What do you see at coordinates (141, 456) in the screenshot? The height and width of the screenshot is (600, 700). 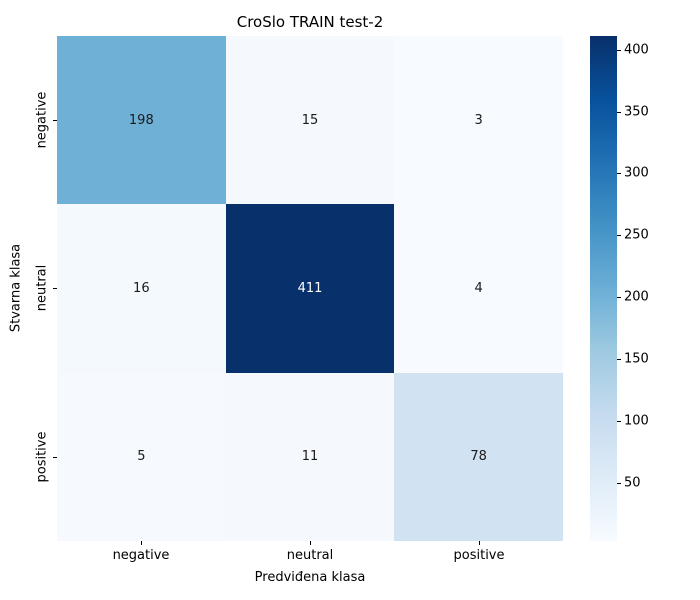 I see `heatmap-cell: 5` at bounding box center [141, 456].